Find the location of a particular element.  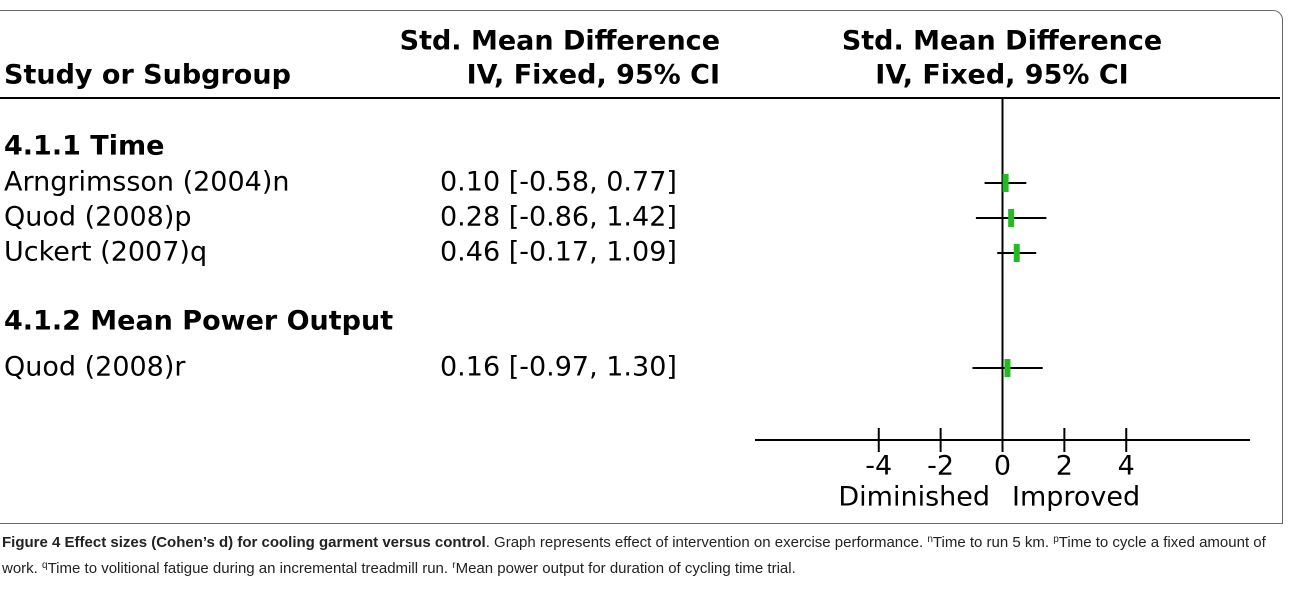

note-mark: q is located at coordinates (45, 565).